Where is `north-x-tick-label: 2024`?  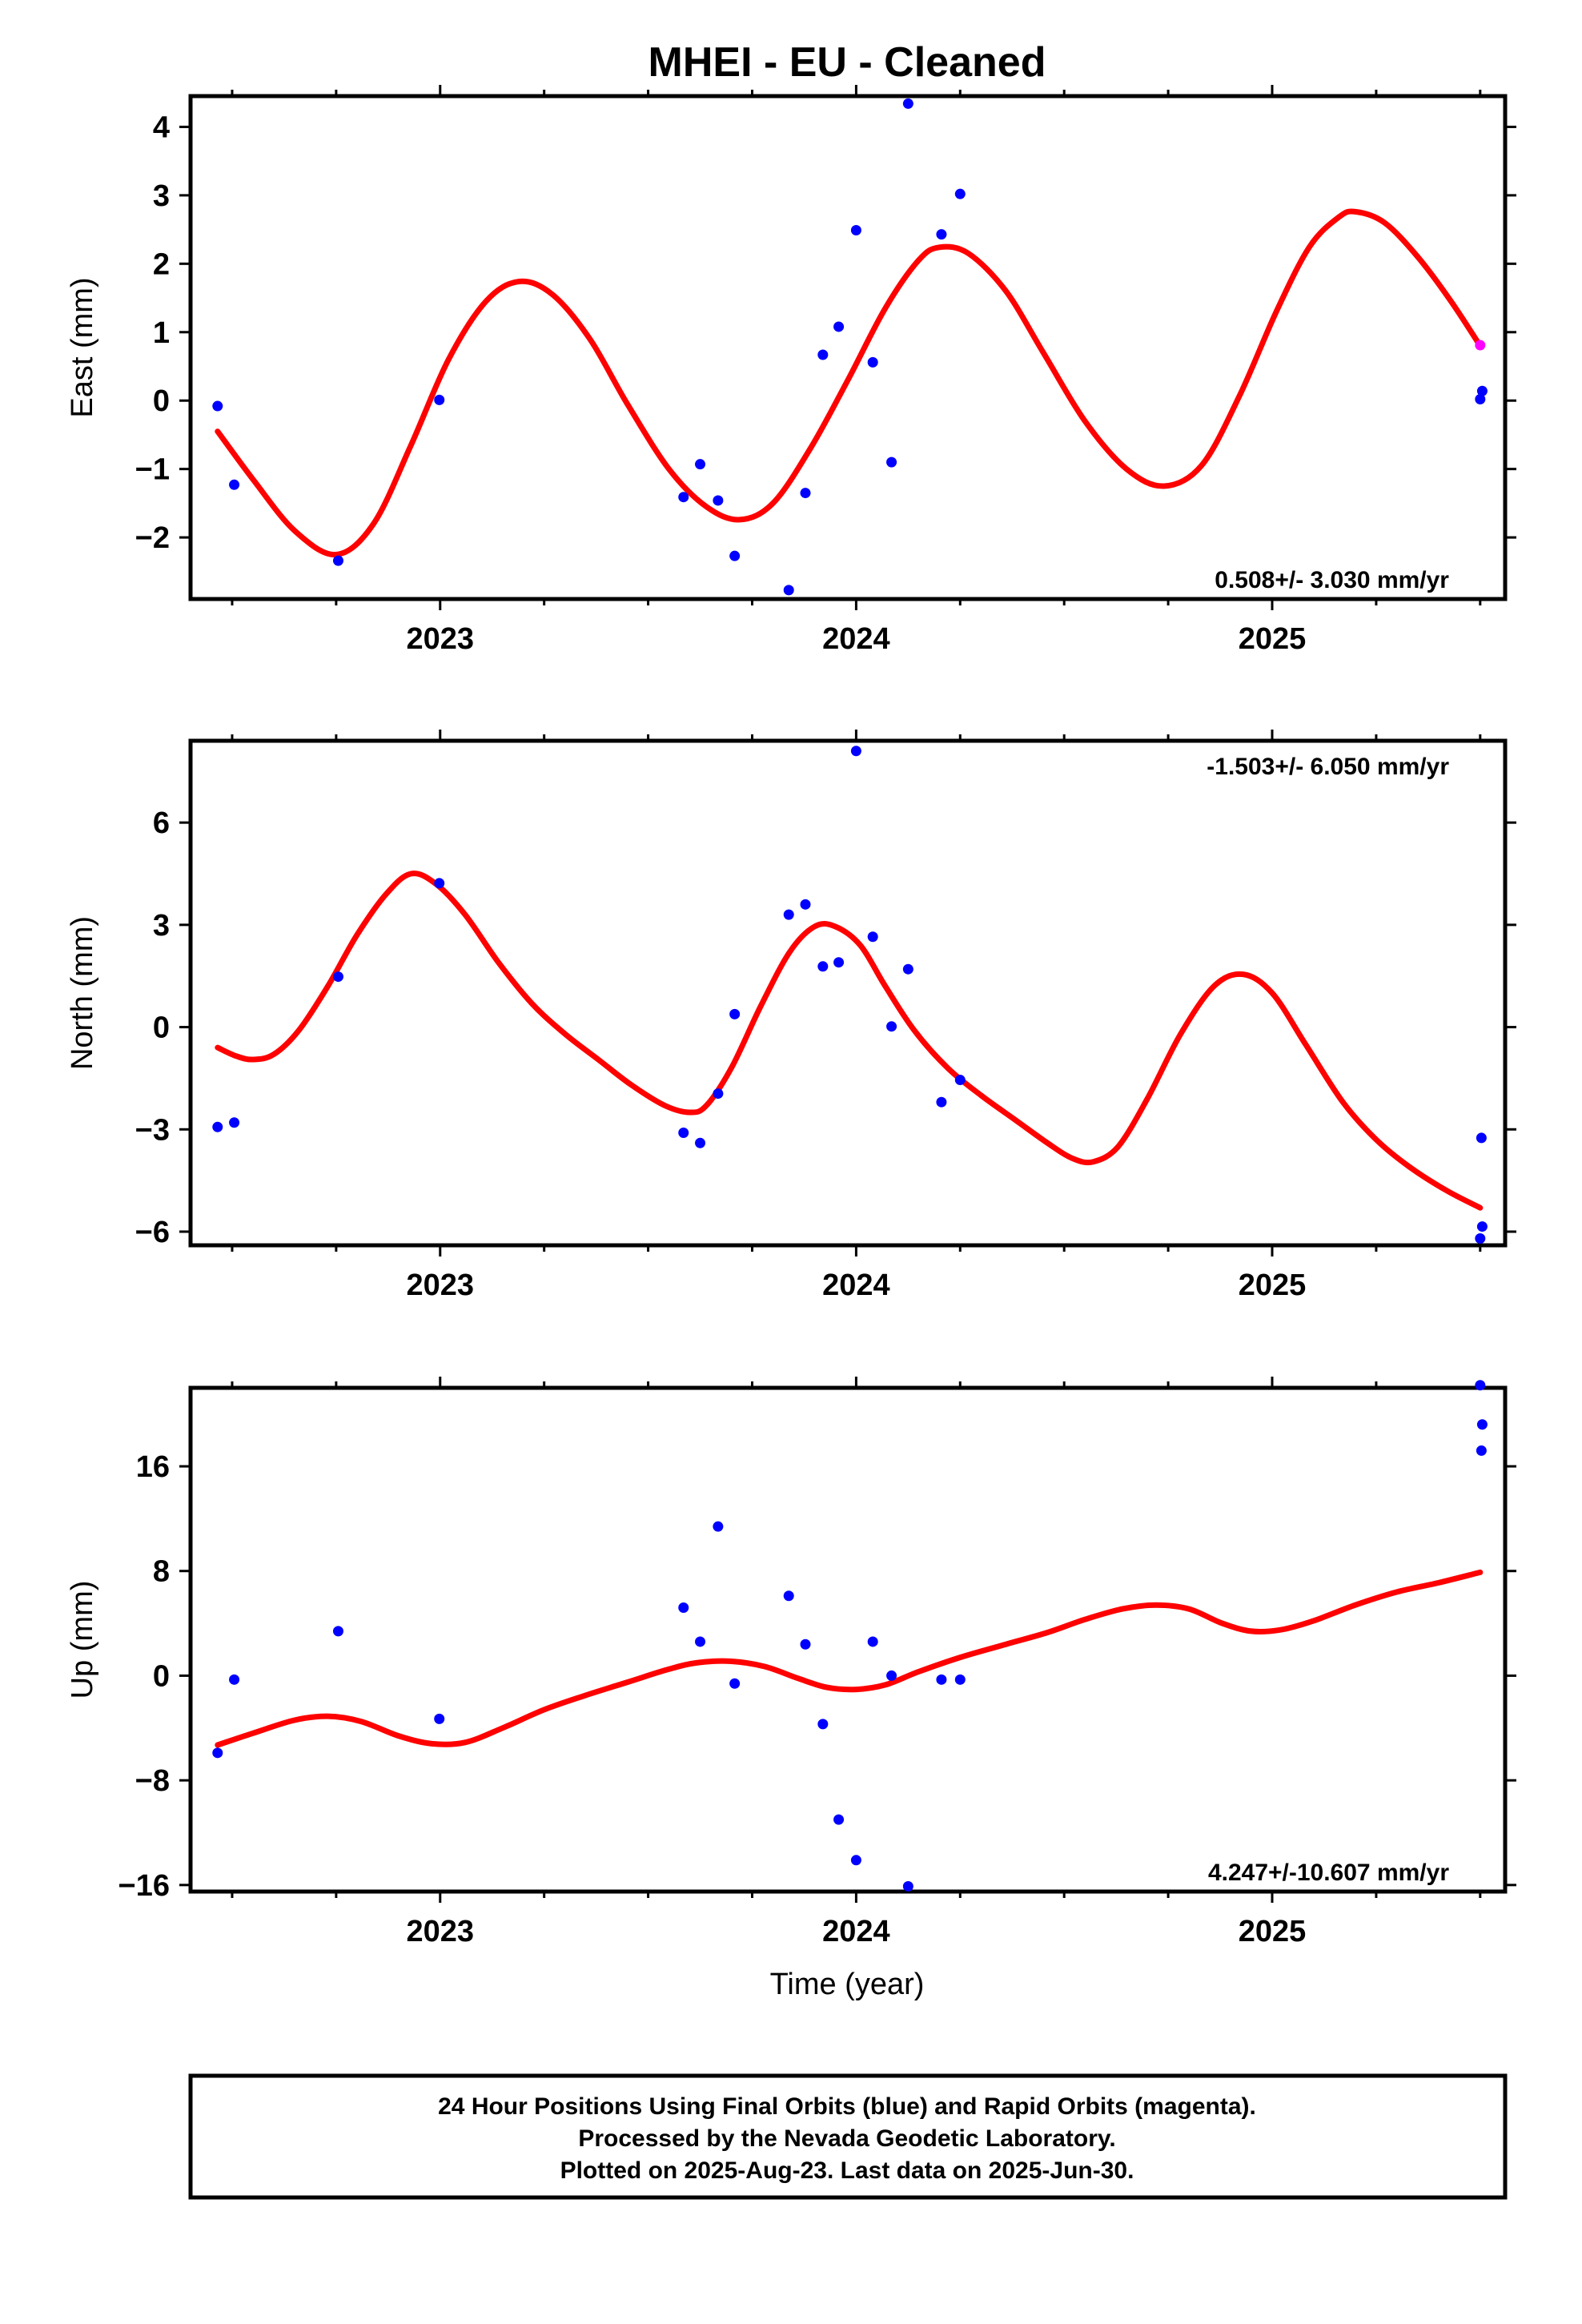
north-x-tick-label: 2024 is located at coordinates (856, 1285).